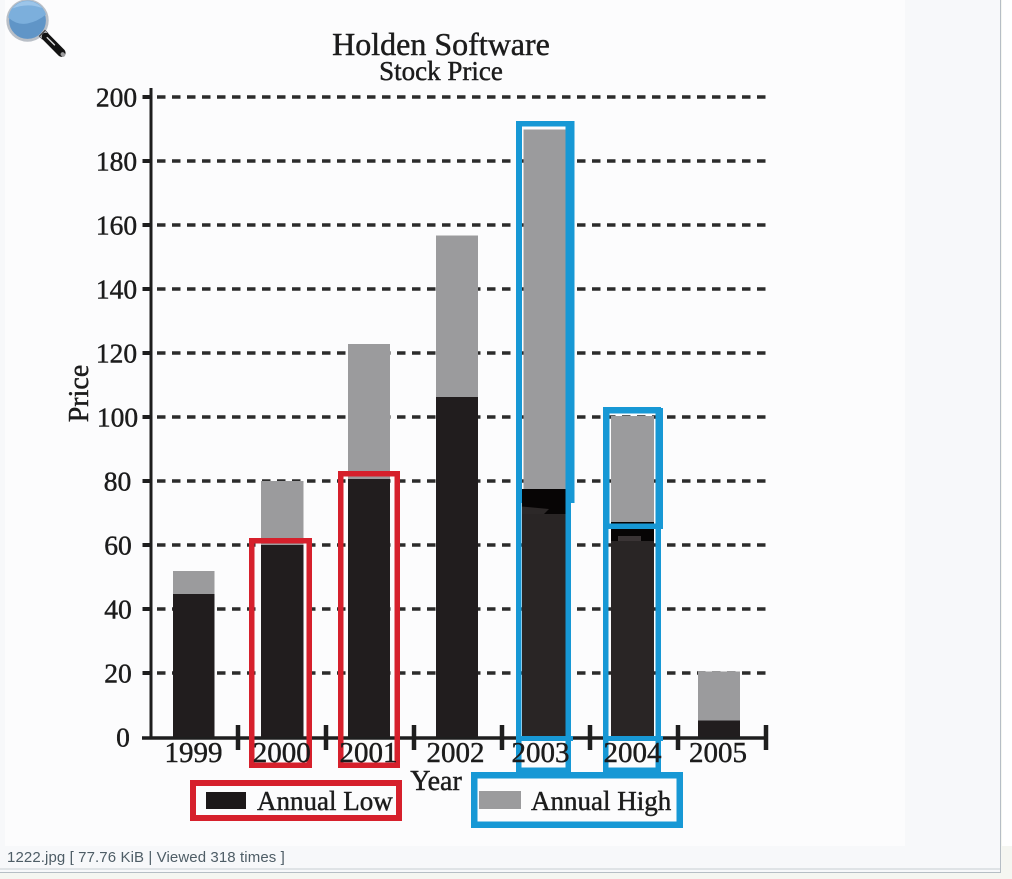 This screenshot has width=1012, height=879. What do you see at coordinates (436, 781) in the screenshot?
I see `svg-text: Year` at bounding box center [436, 781].